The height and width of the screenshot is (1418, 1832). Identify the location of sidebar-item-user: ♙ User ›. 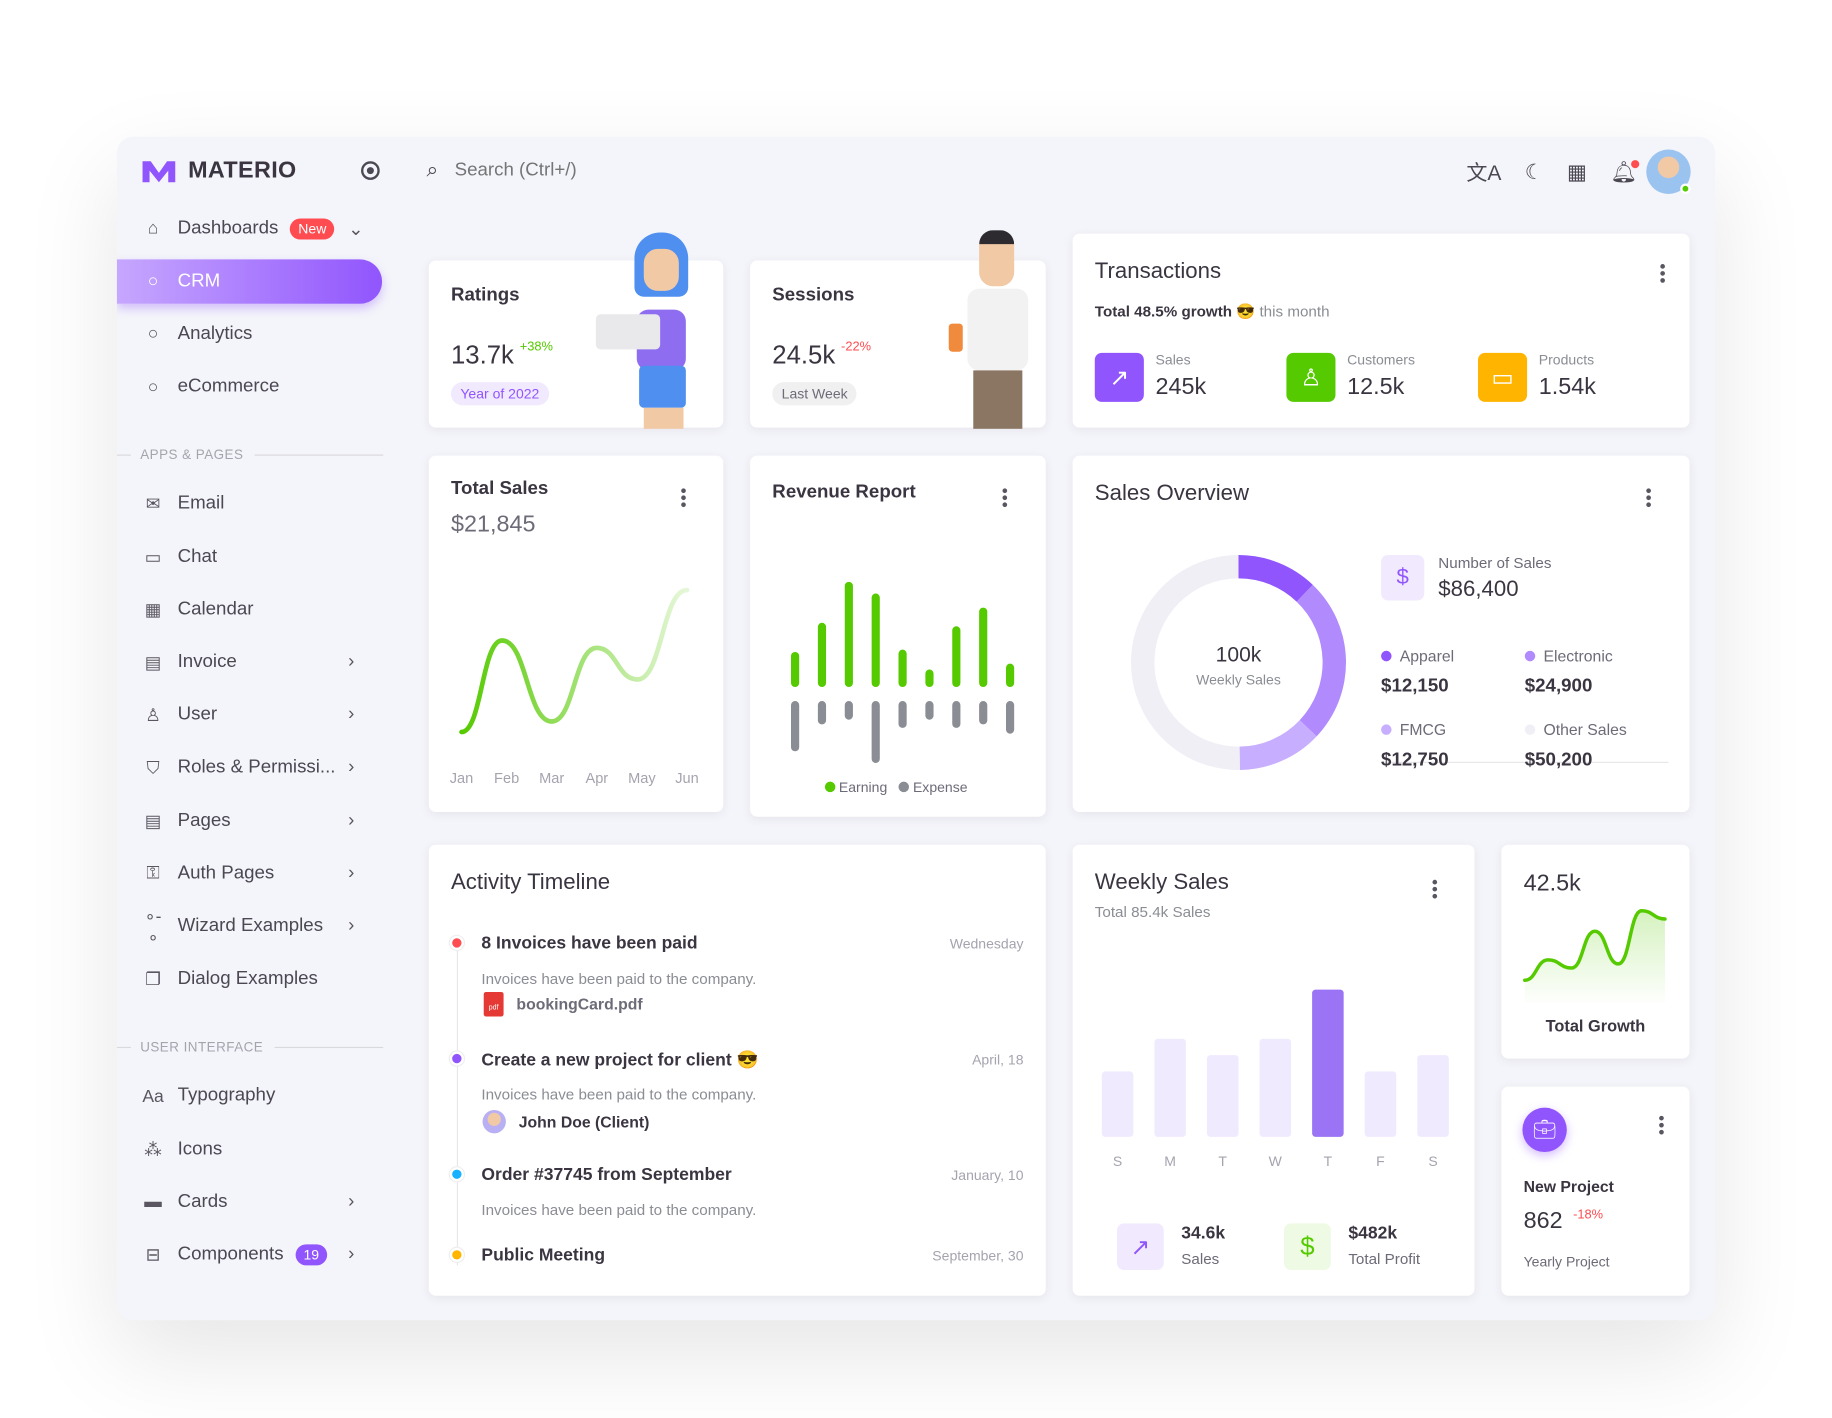
(249, 715).